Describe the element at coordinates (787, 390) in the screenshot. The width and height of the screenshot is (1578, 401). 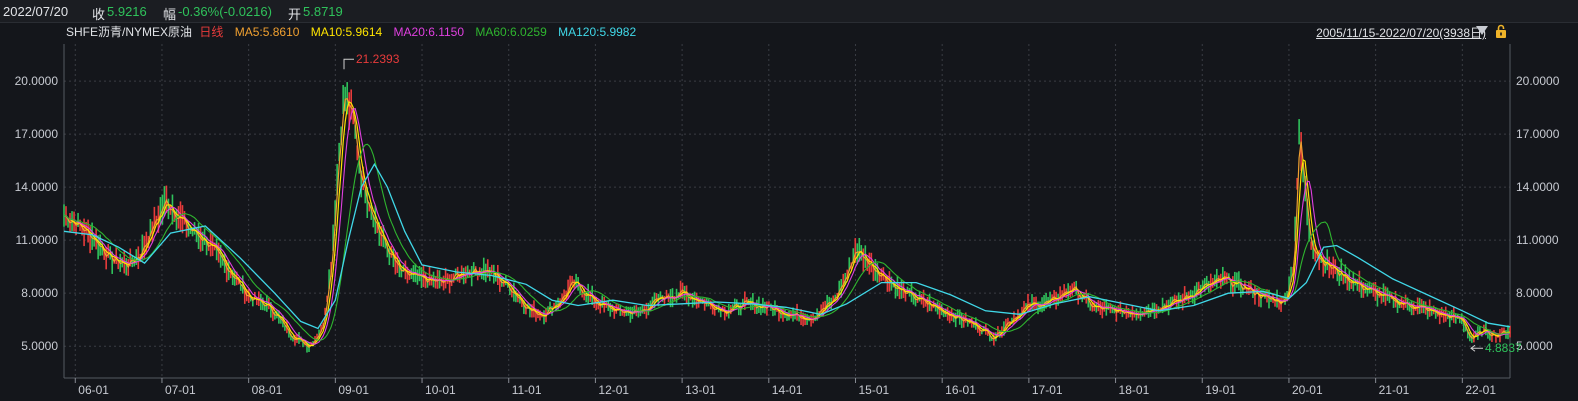
I see `x-tick-label: 14-01` at that location.